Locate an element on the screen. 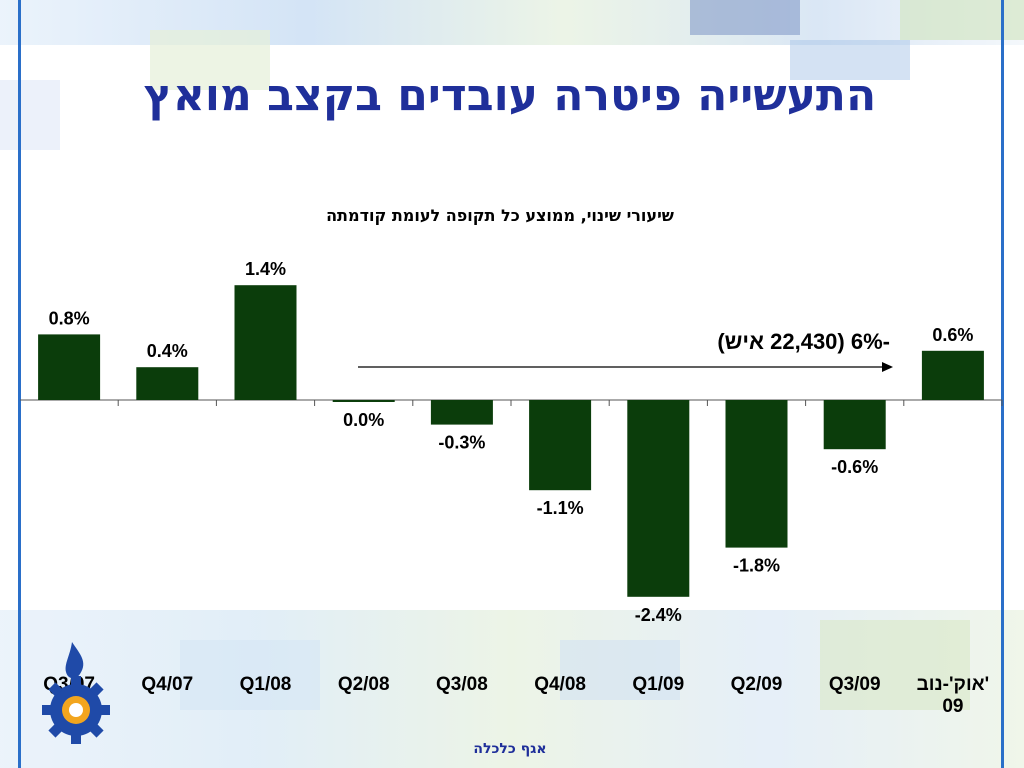 The height and width of the screenshot is (768, 1024). footer-text: אגף כלכלה is located at coordinates (510, 749).